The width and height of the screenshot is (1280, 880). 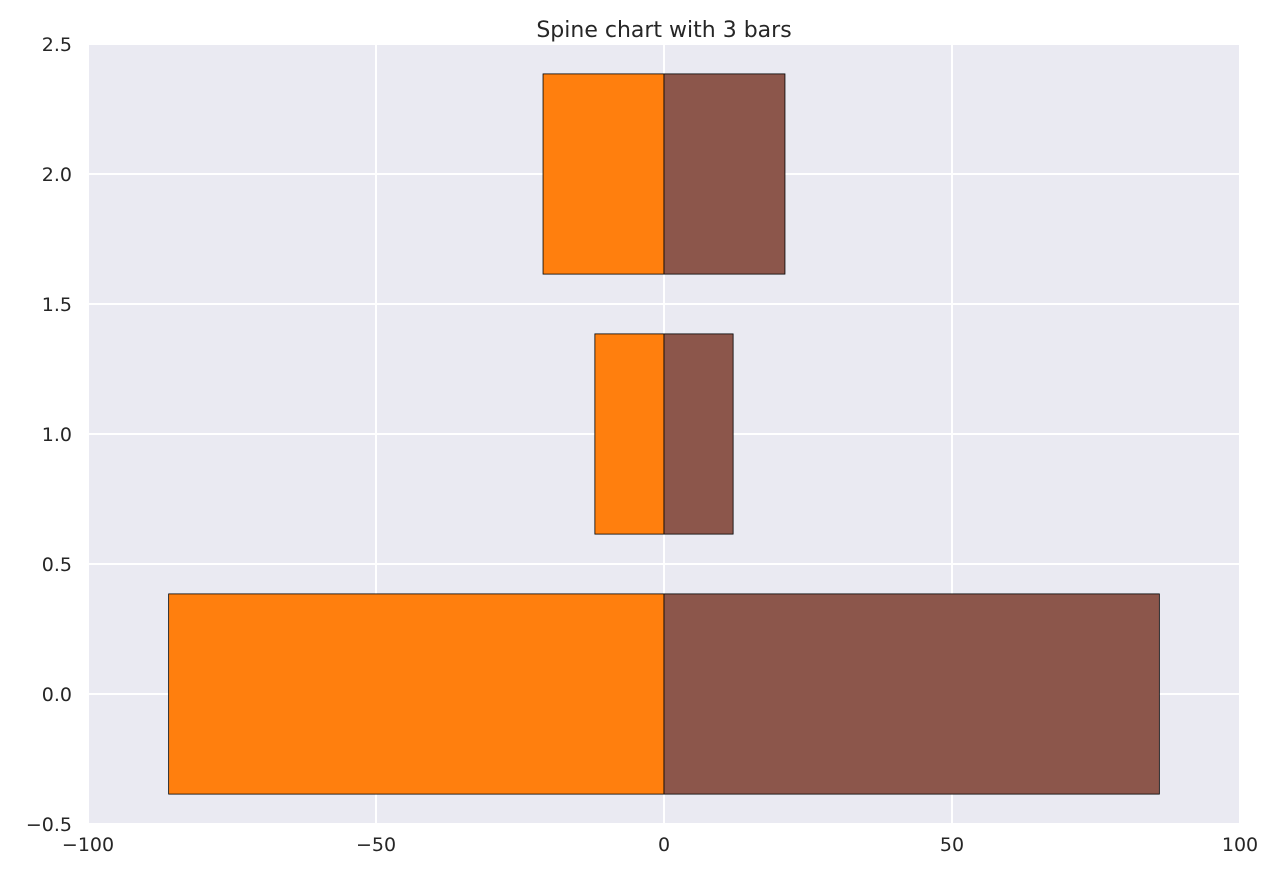 I want to click on x-tick-label: 0, so click(x=664, y=845).